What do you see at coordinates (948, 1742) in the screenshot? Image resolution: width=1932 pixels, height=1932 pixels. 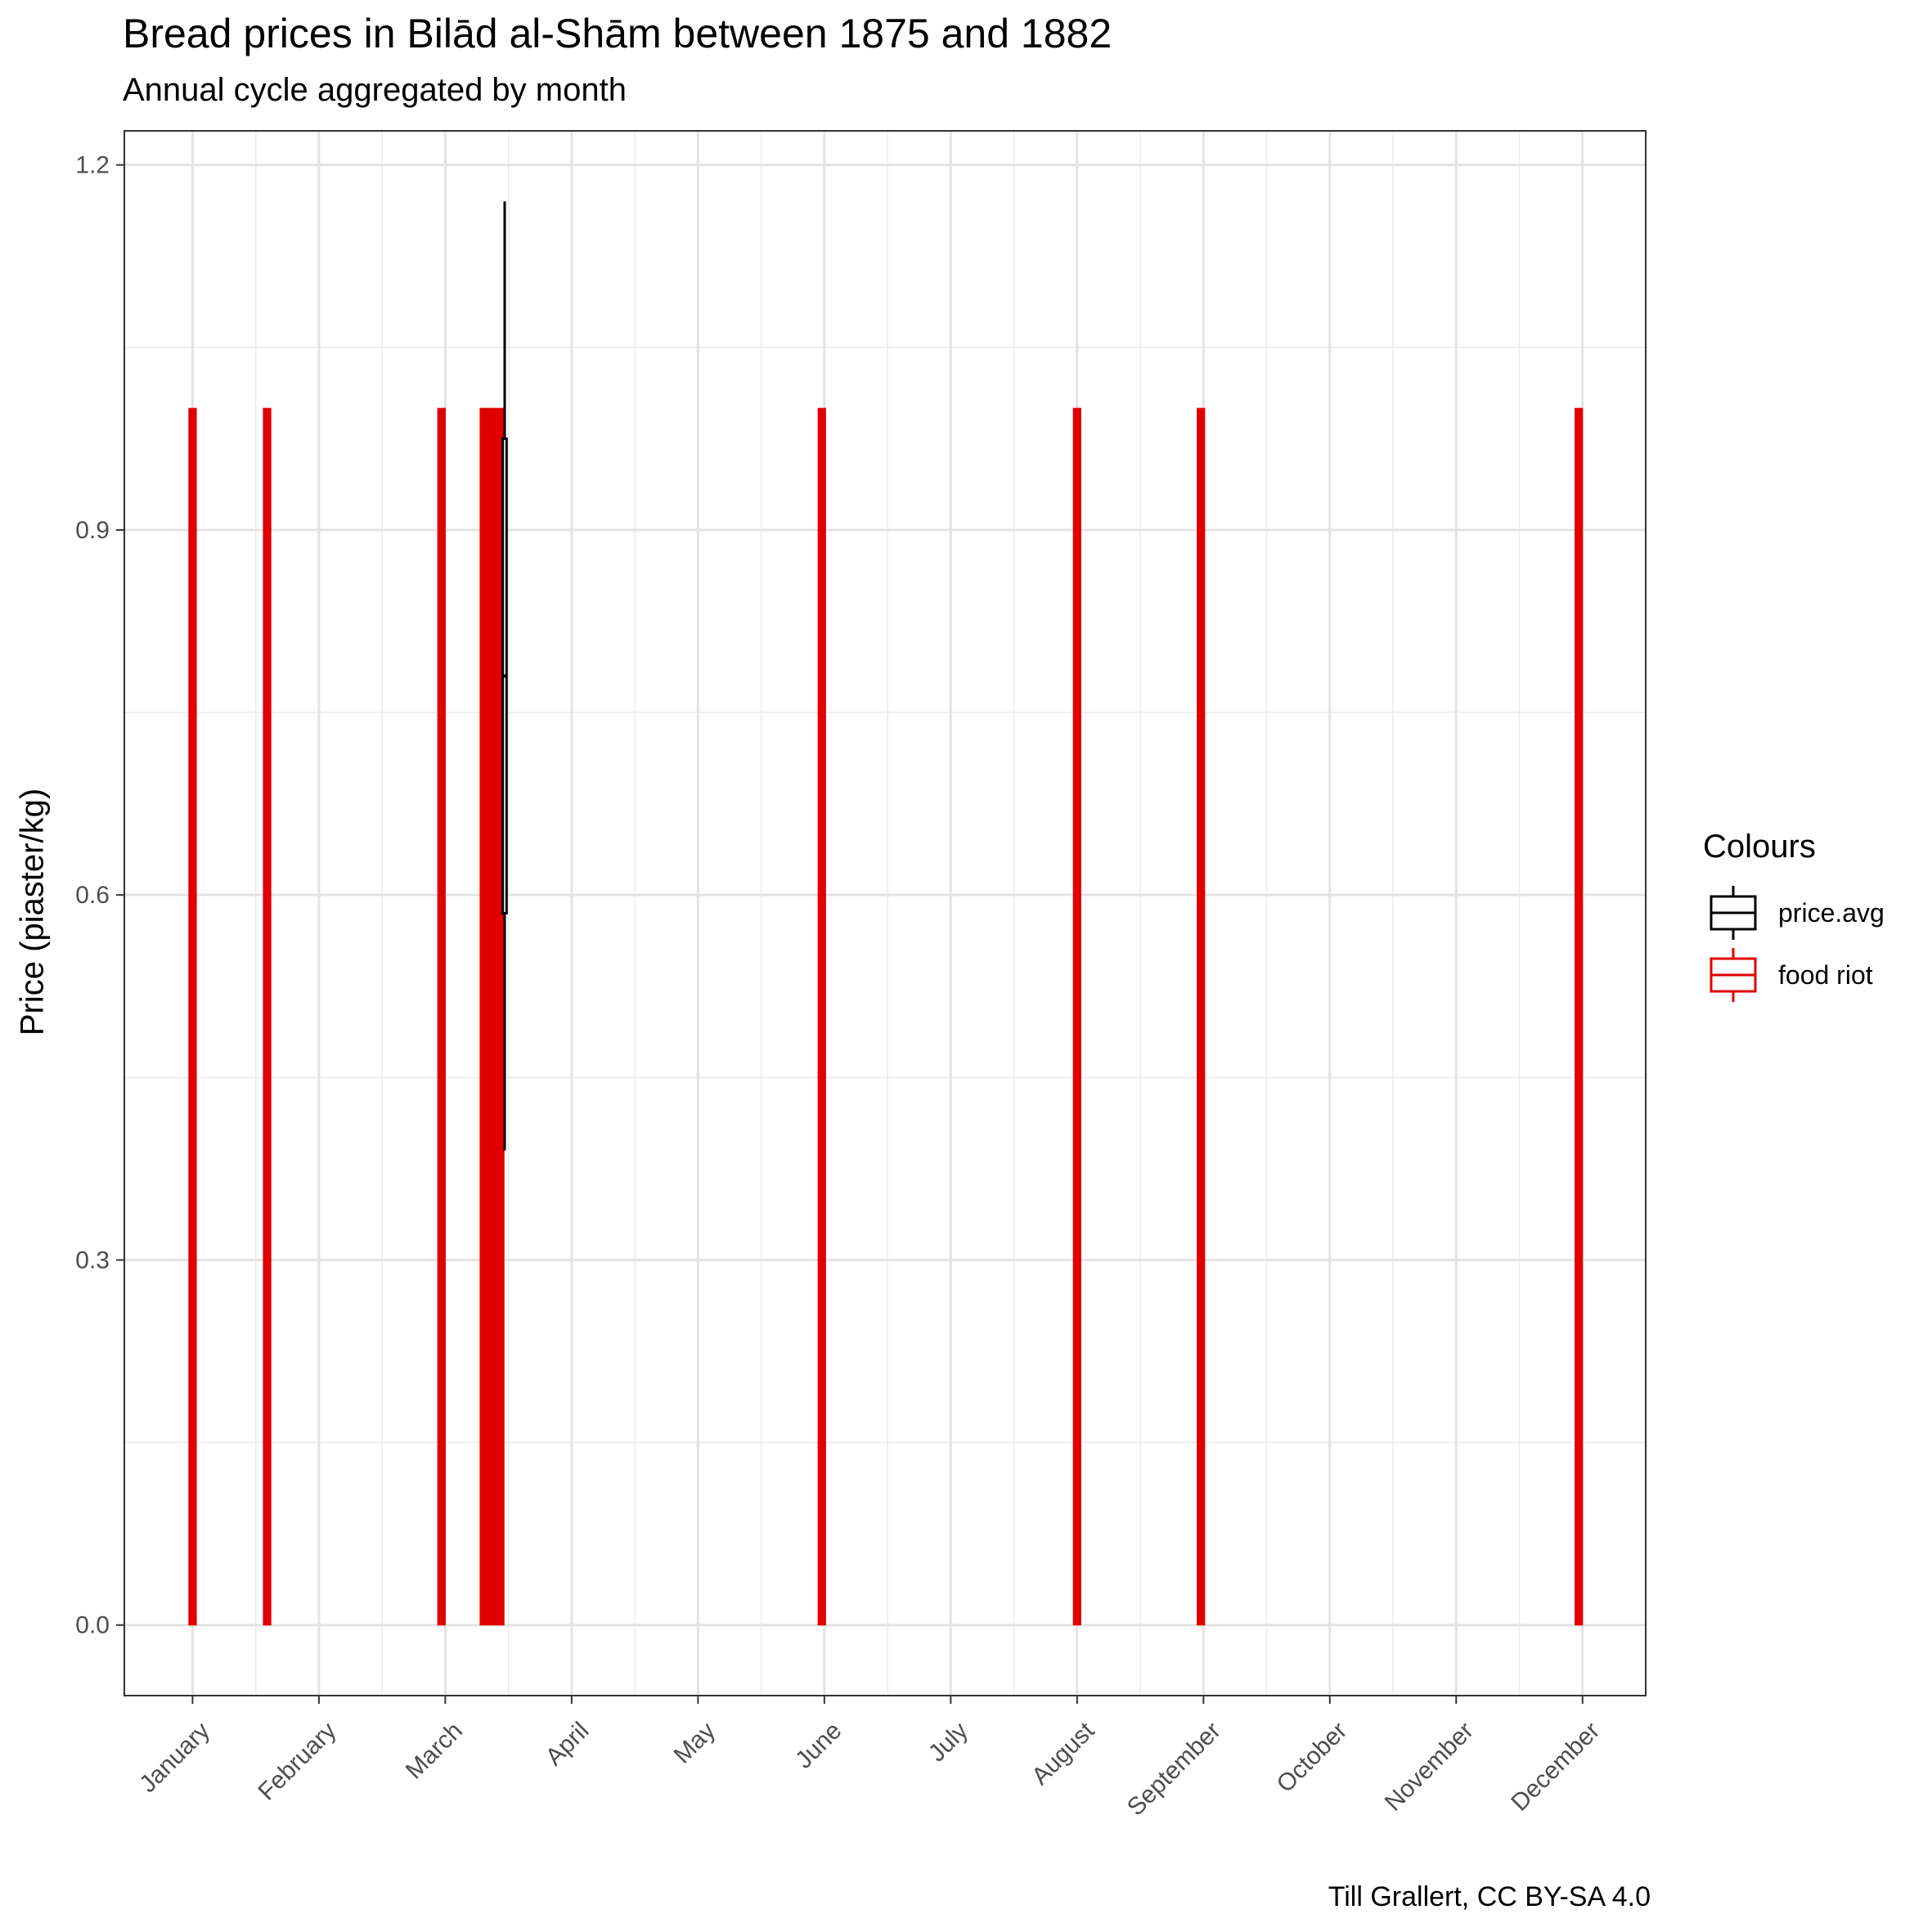 I see `x-tick-label: July` at bounding box center [948, 1742].